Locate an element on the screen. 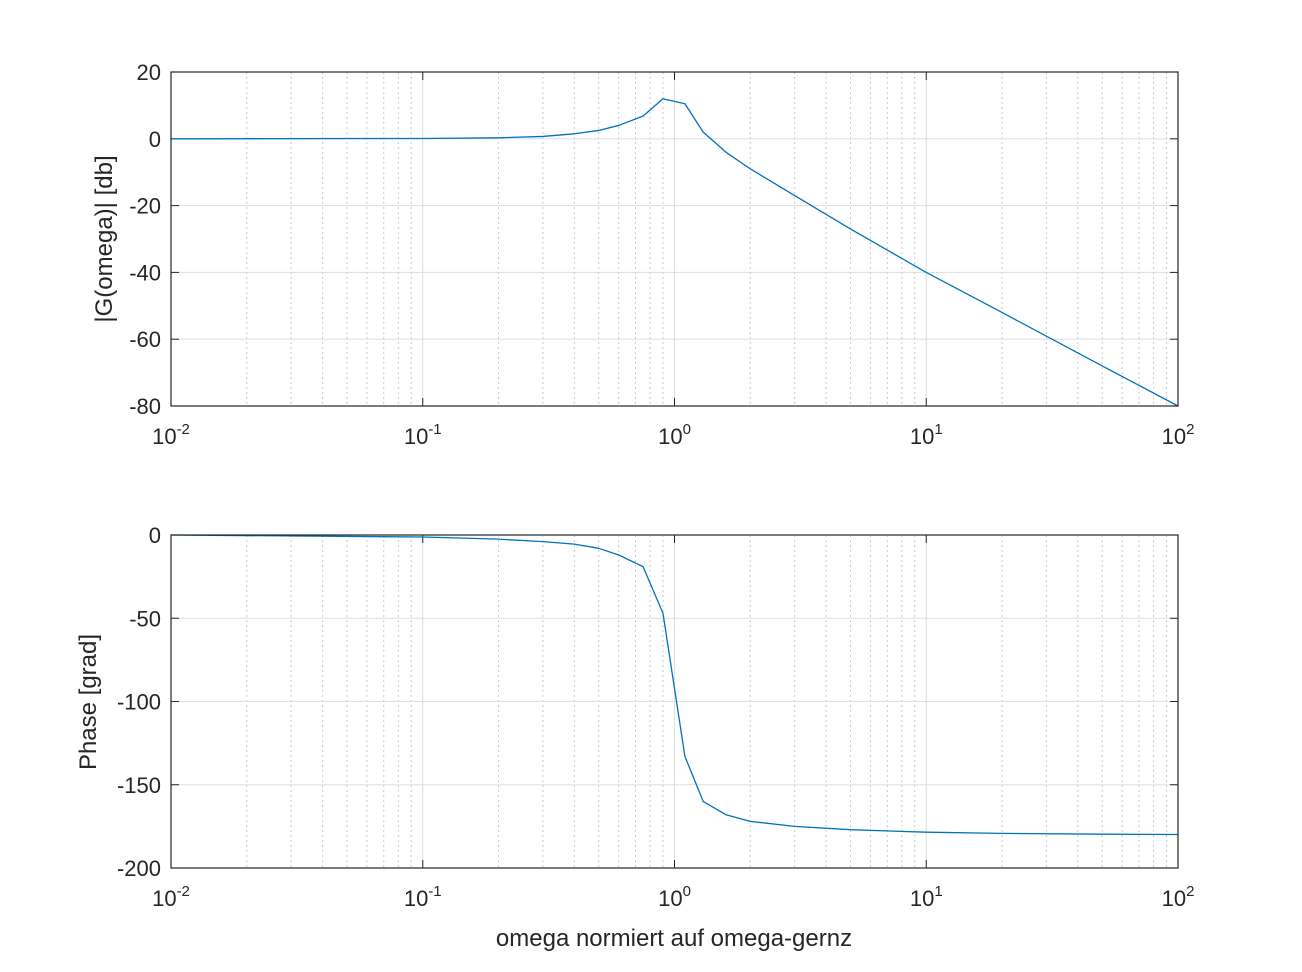 The height and width of the screenshot is (972, 1302). mag-x-tick-label: 10⁻² is located at coordinates (171, 435).